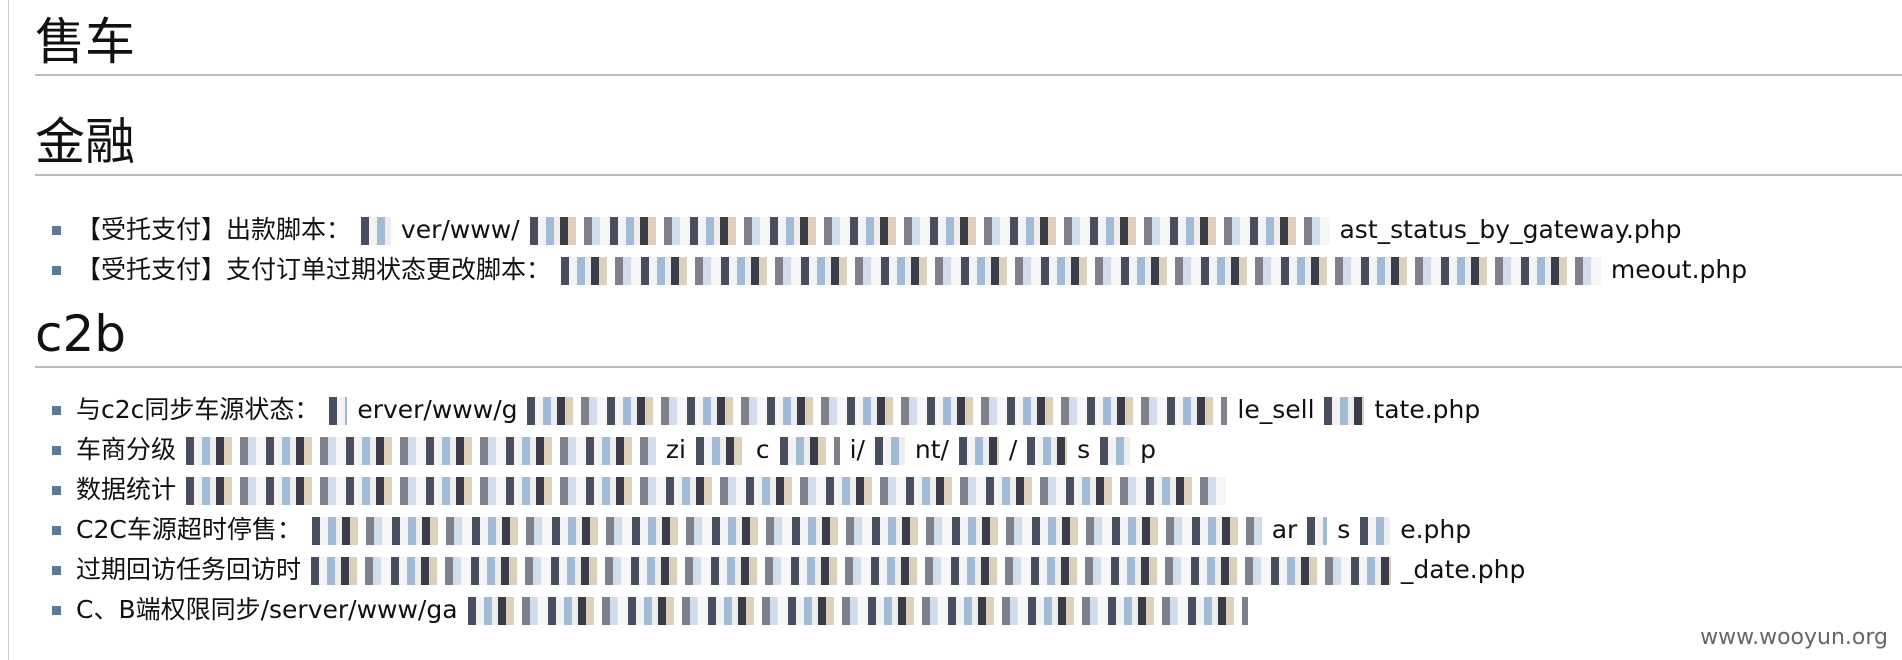 The height and width of the screenshot is (660, 1902). I want to click on item-visible-e: /, so click(1013, 449).